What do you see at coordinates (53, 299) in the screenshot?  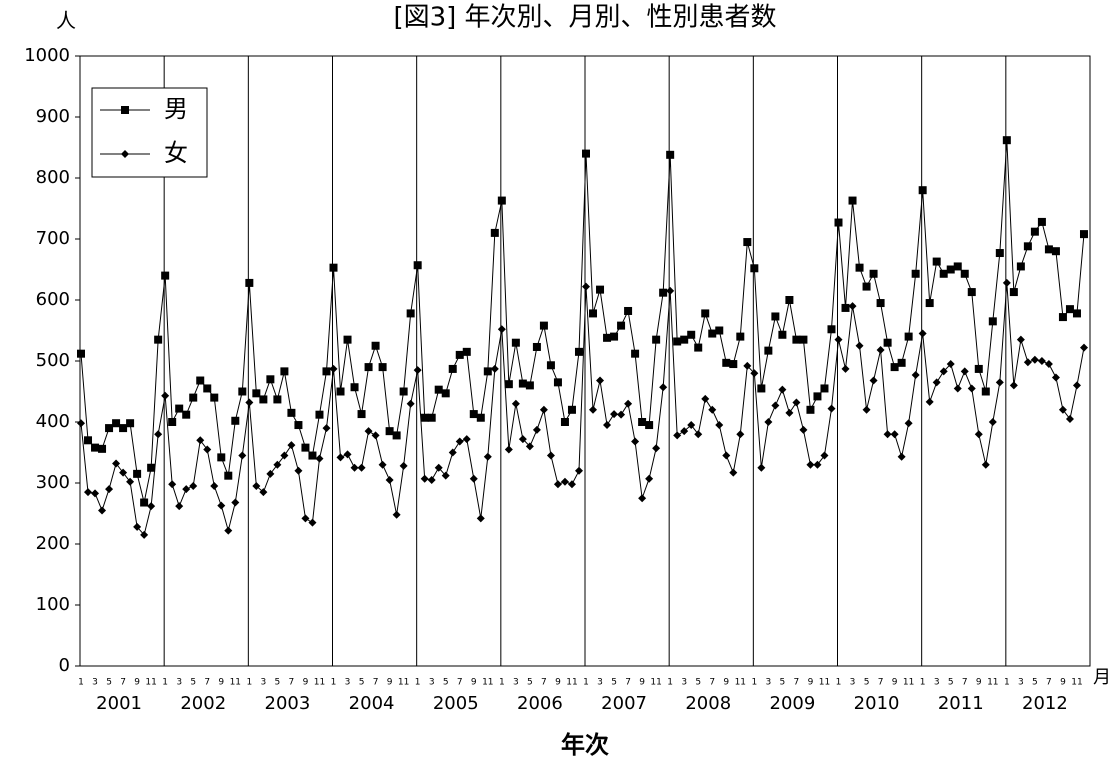 I see `y-tick-label: 600` at bounding box center [53, 299].